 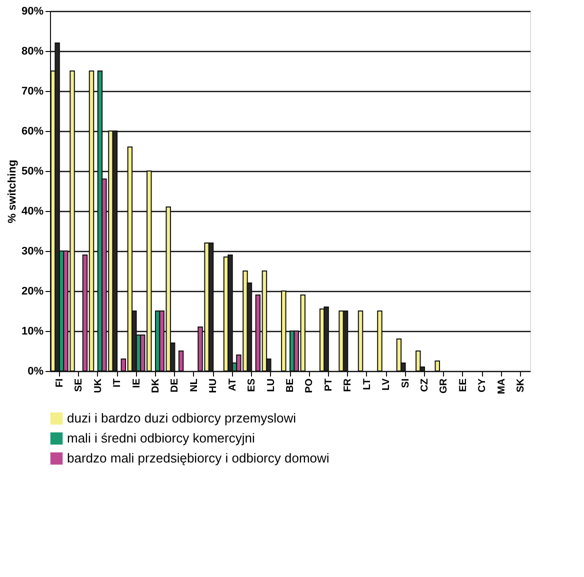 I want to click on x-tick-label: HU, so click(x=214, y=385).